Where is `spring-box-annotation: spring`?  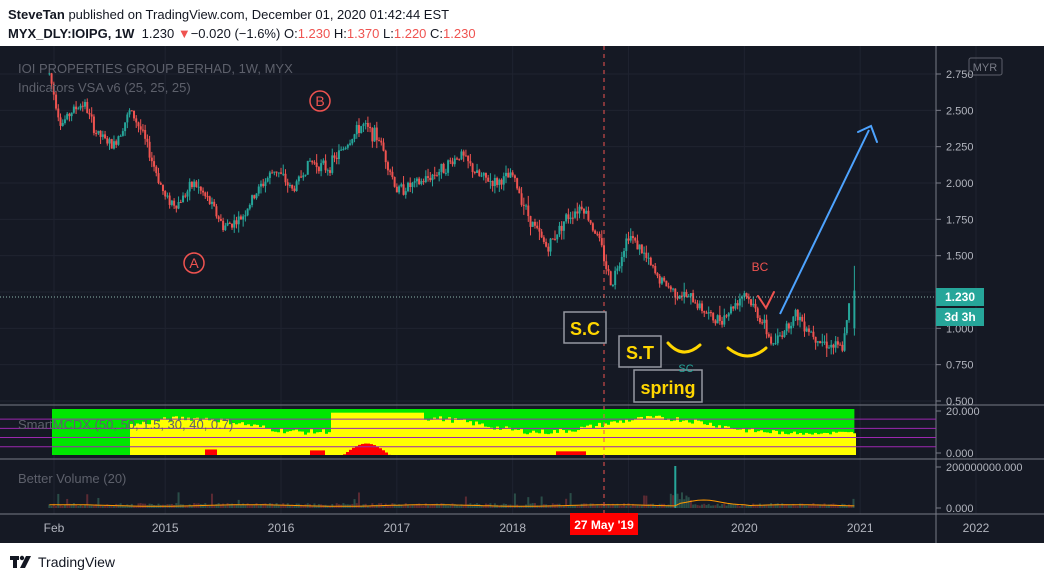 spring-box-annotation: spring is located at coordinates (668, 386).